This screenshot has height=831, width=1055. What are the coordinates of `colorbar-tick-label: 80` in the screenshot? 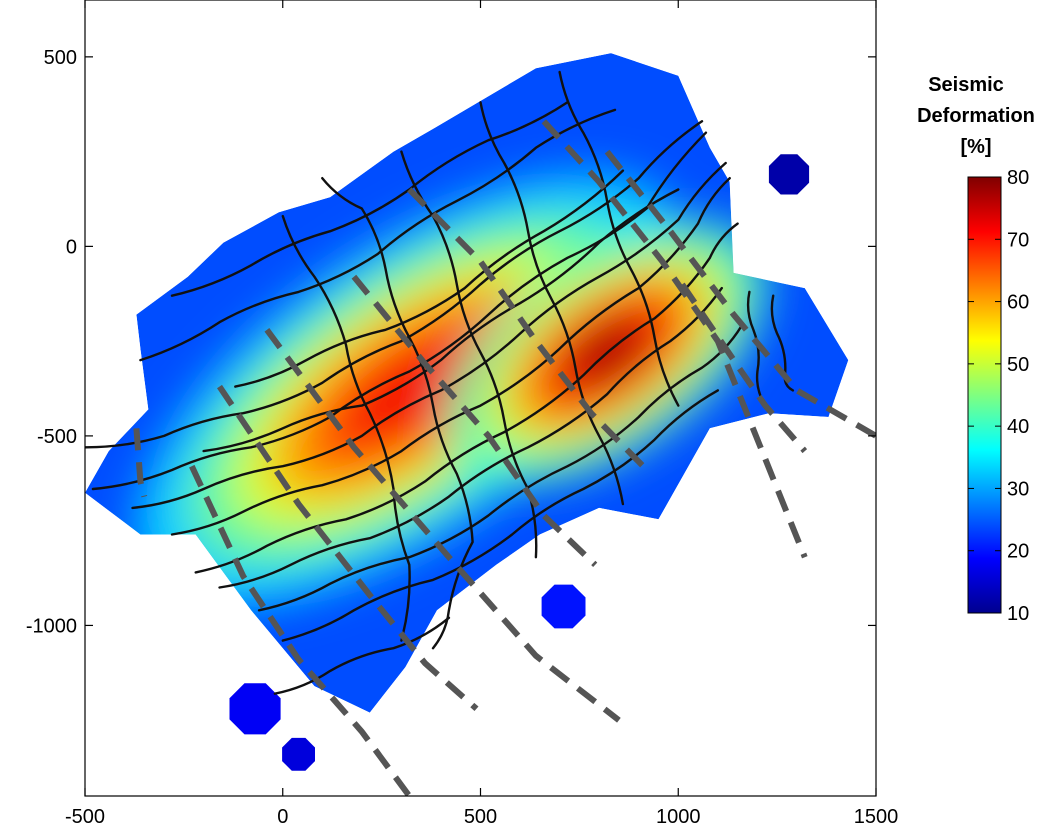 It's located at (1018, 178).